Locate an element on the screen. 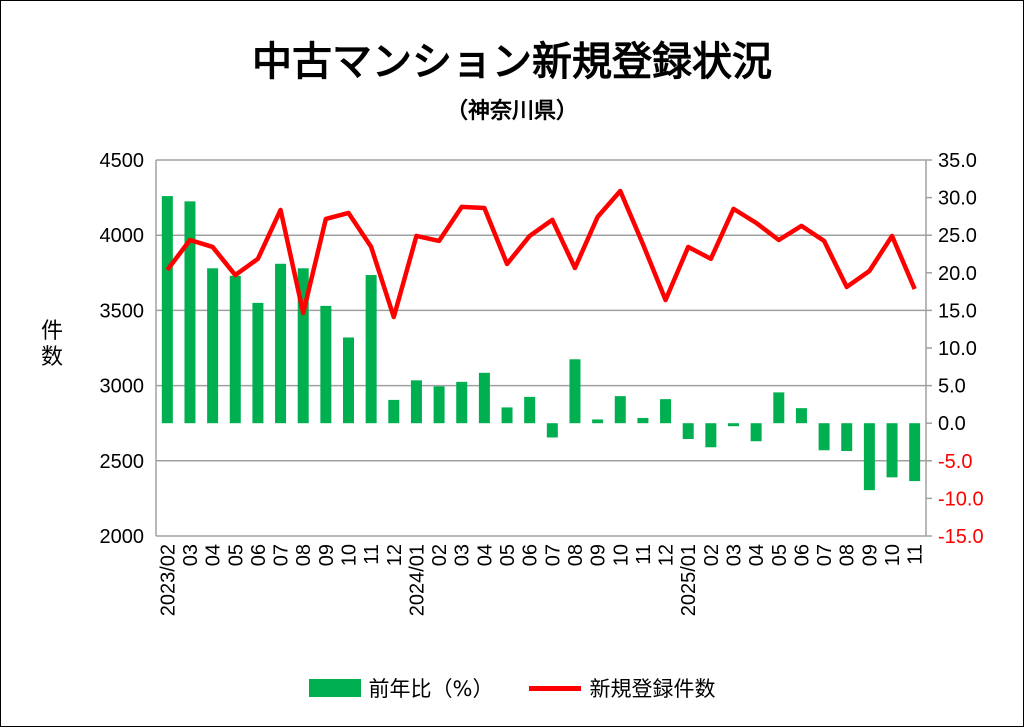 The image size is (1024, 727). right-tick-label: -15.0 is located at coordinates (961, 537).